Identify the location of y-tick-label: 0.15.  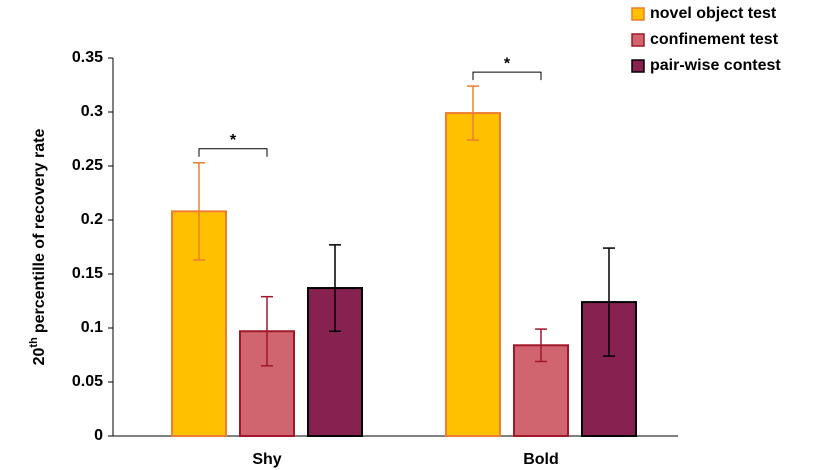
(87, 273).